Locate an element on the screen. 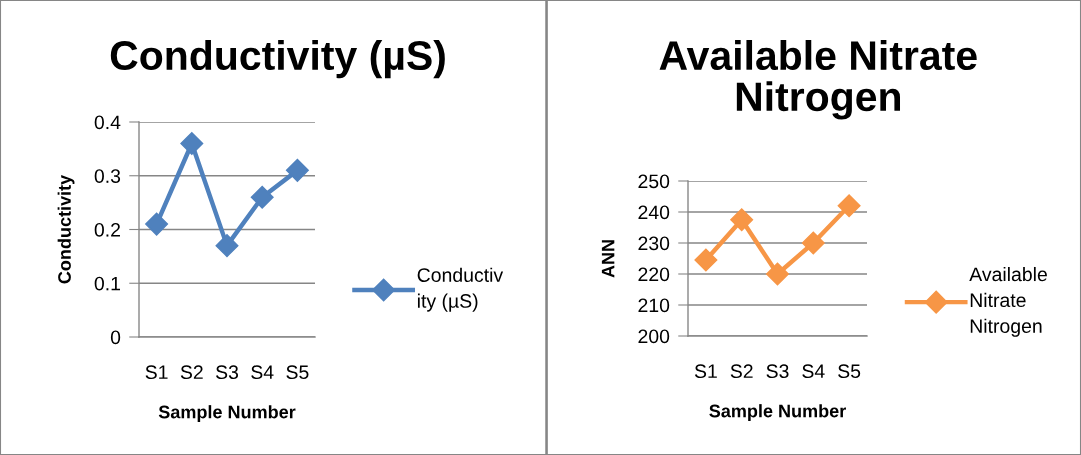  y-tick-label: 220 is located at coordinates (654, 274).